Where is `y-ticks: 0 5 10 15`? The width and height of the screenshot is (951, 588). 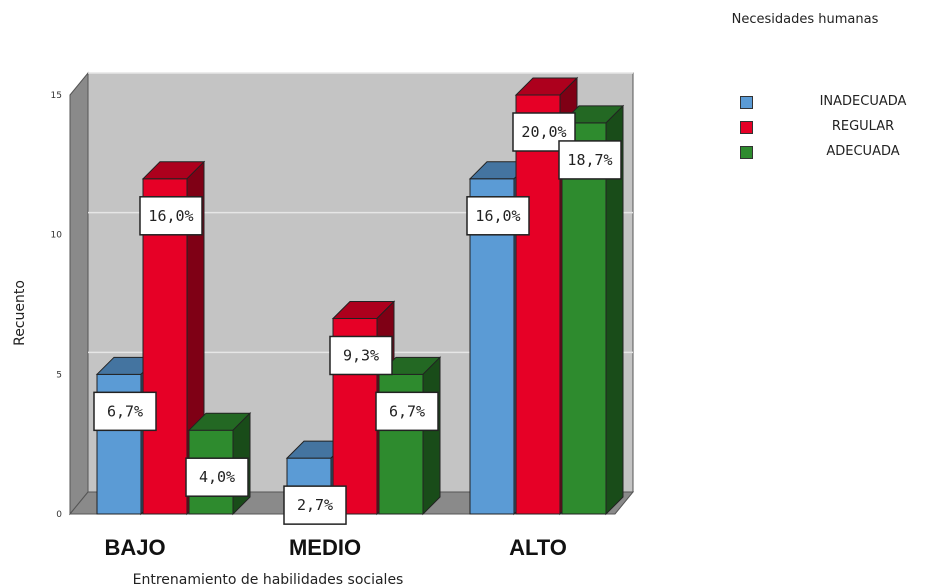 y-ticks: 0 5 10 15 is located at coordinates (57, 305).